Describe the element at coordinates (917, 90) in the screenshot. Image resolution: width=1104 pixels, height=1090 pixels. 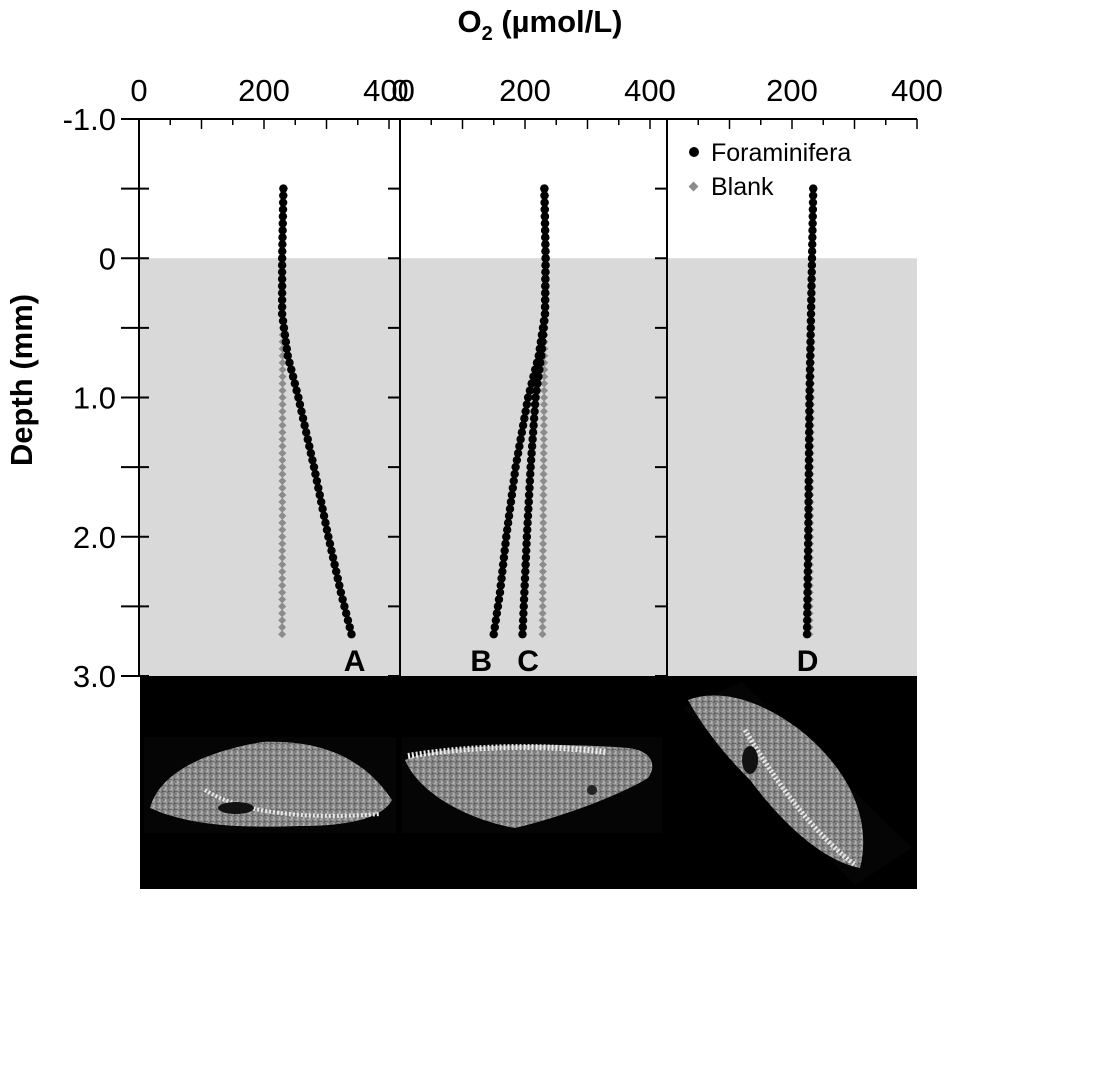
I see `x-tick-label: 400` at that location.